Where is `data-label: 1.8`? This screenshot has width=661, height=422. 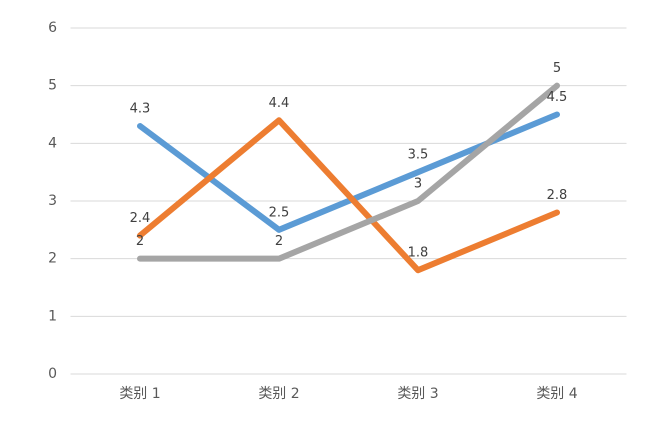 data-label: 1.8 is located at coordinates (418, 253).